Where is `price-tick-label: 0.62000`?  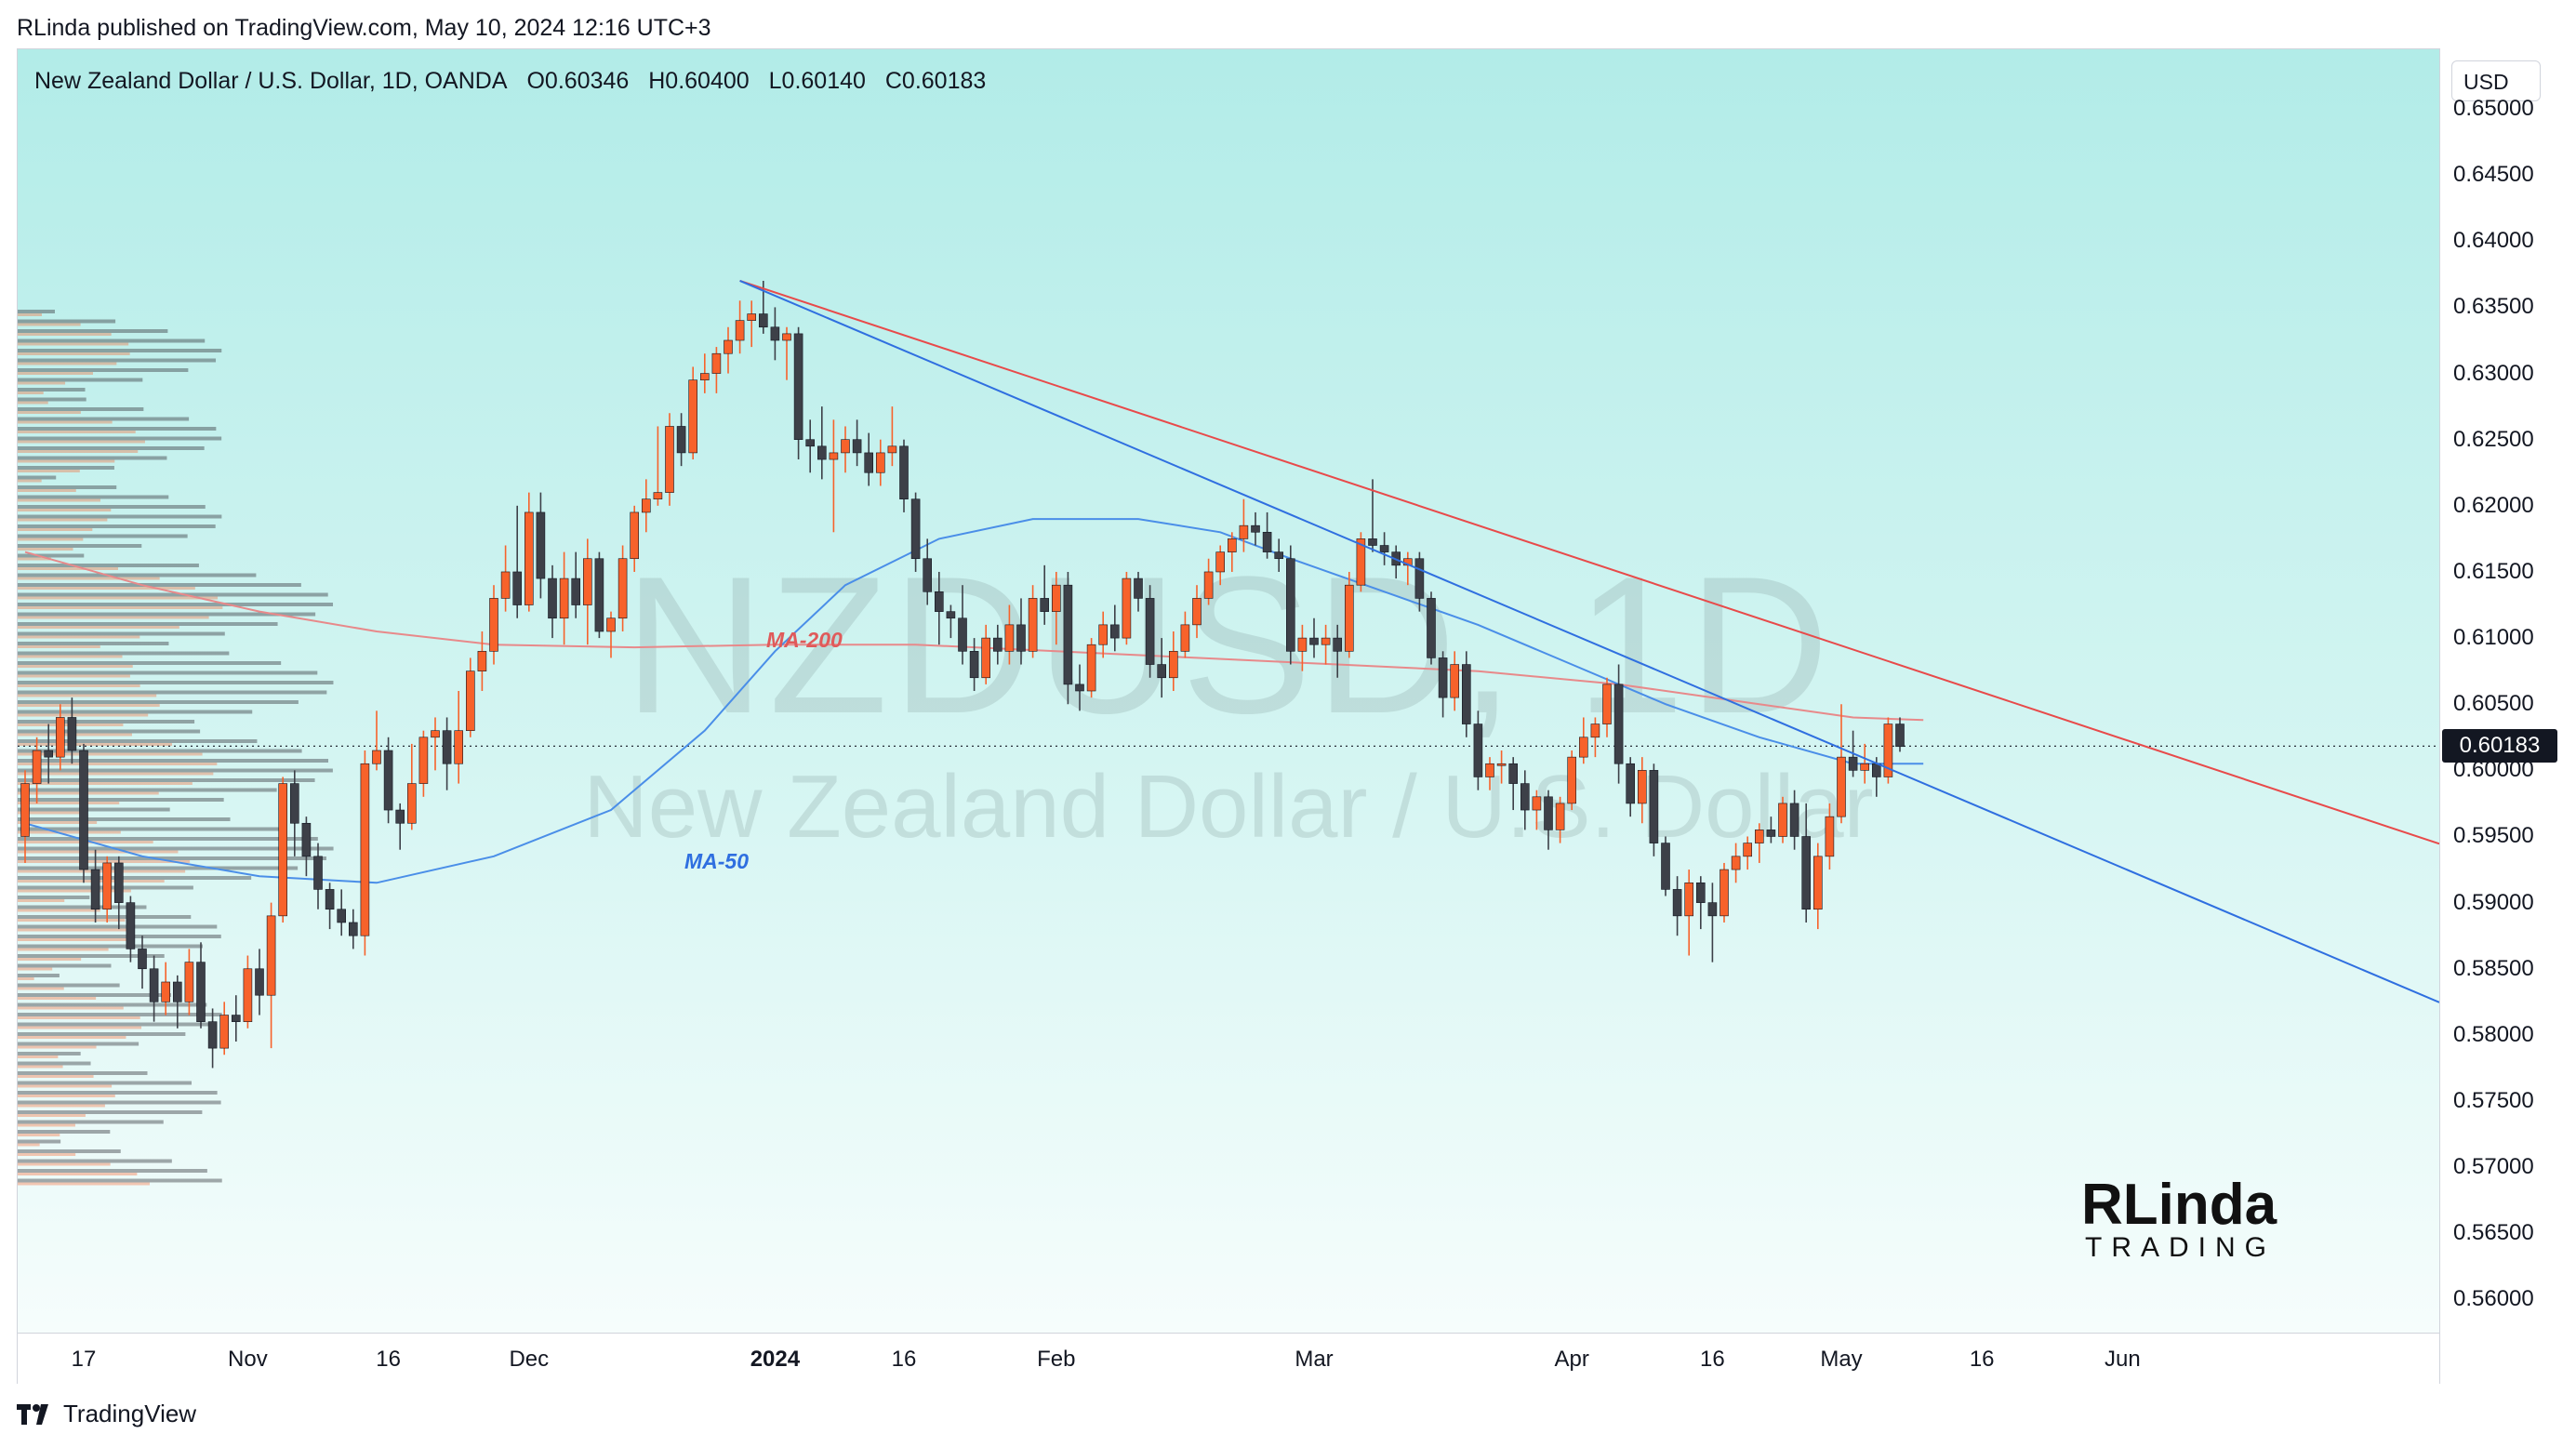
price-tick-label: 0.62000 is located at coordinates (2493, 505).